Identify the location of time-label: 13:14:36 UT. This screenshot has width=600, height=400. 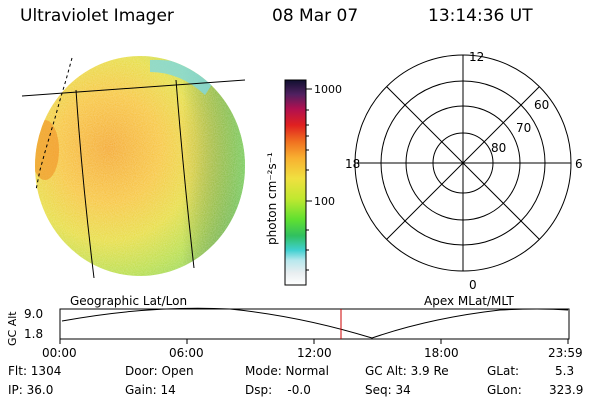
(480, 16).